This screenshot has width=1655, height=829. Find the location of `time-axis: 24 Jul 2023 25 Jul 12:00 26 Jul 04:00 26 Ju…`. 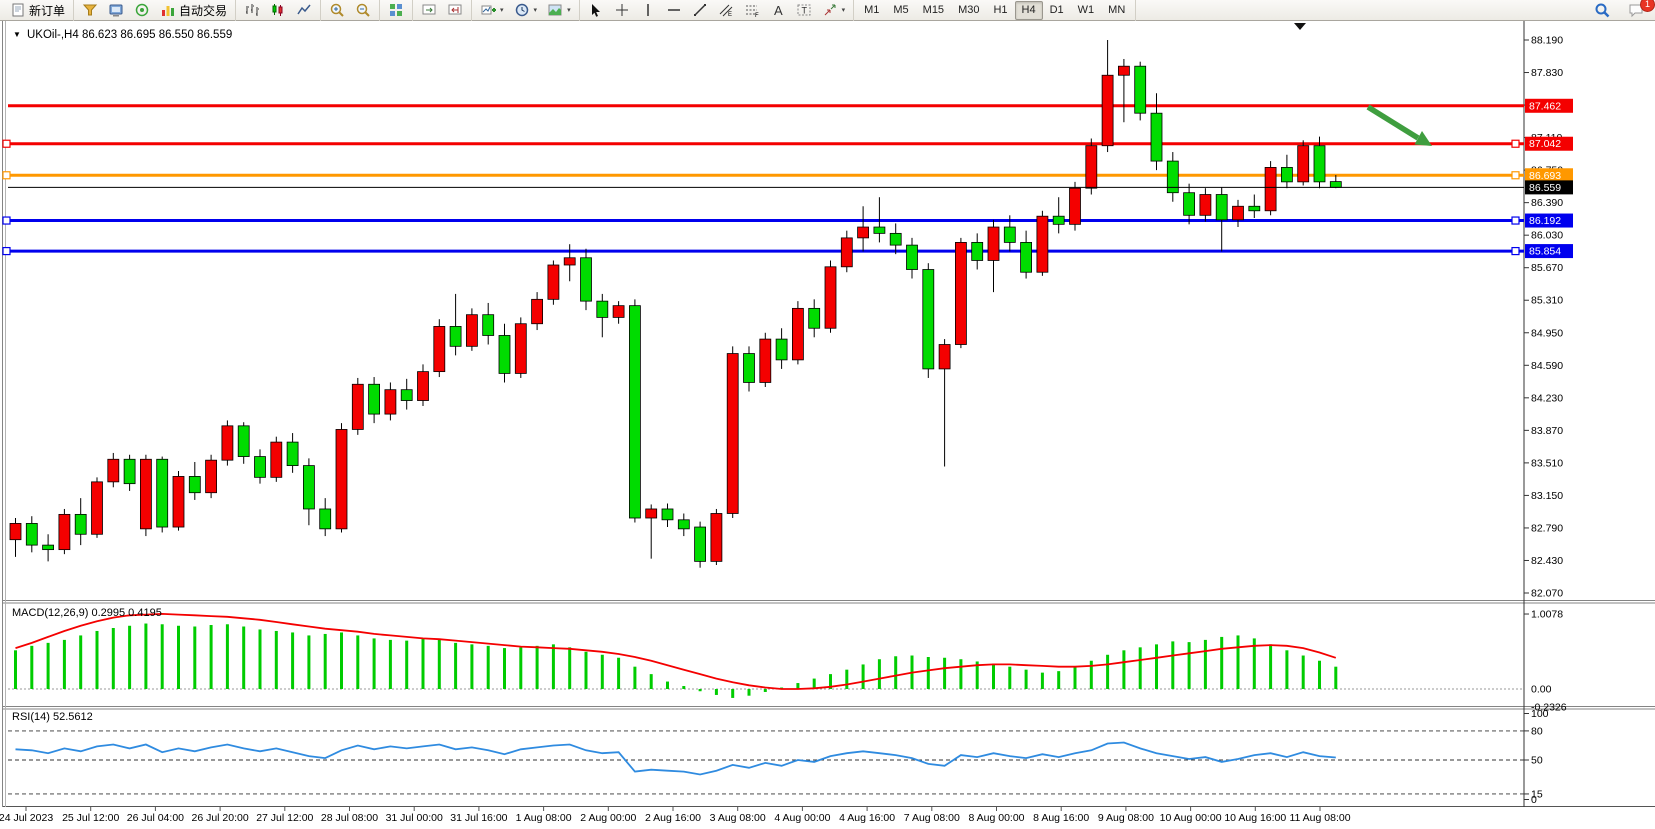

time-axis: 24 Jul 2023 25 Jul 12:00 26 Jul 04:00 26 Ju… is located at coordinates (675, 815).